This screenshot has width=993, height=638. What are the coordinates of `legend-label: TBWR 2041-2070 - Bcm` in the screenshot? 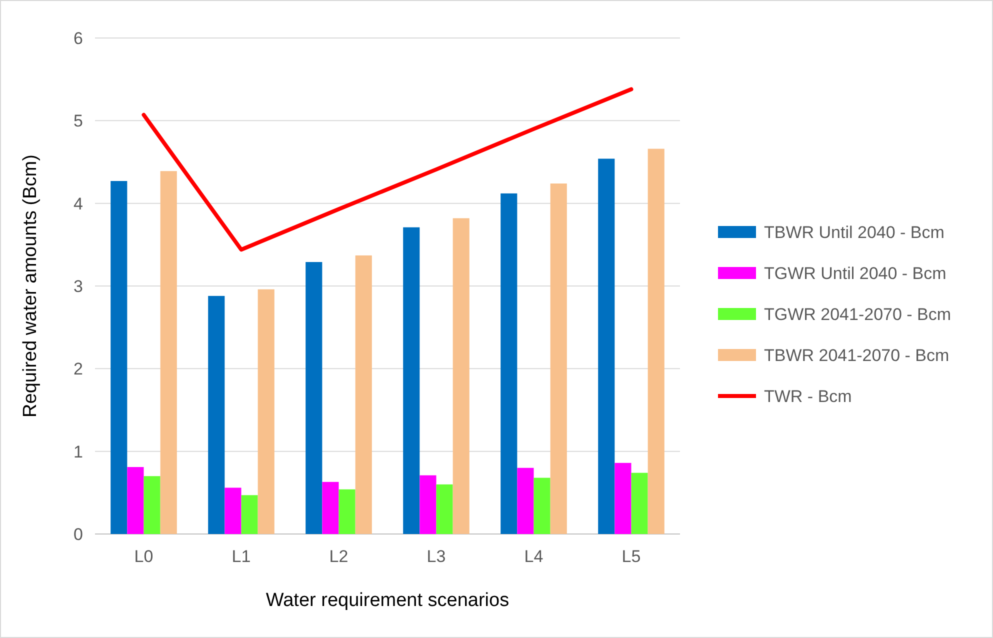 It's located at (857, 355).